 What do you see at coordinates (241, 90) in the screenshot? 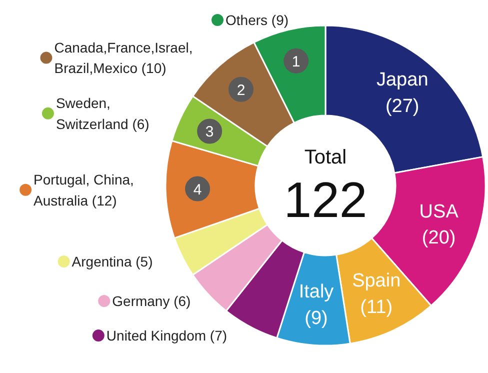
I see `text: 2` at bounding box center [241, 90].